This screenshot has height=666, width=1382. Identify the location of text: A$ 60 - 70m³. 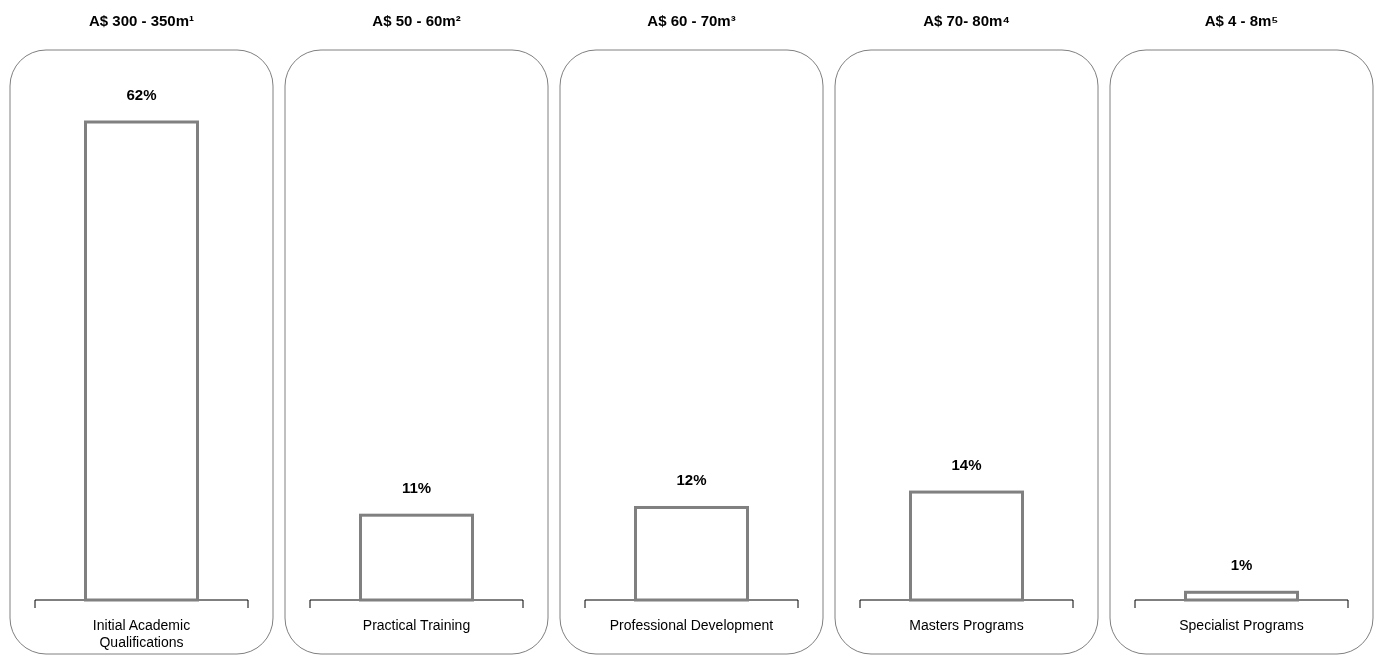
(691, 20).